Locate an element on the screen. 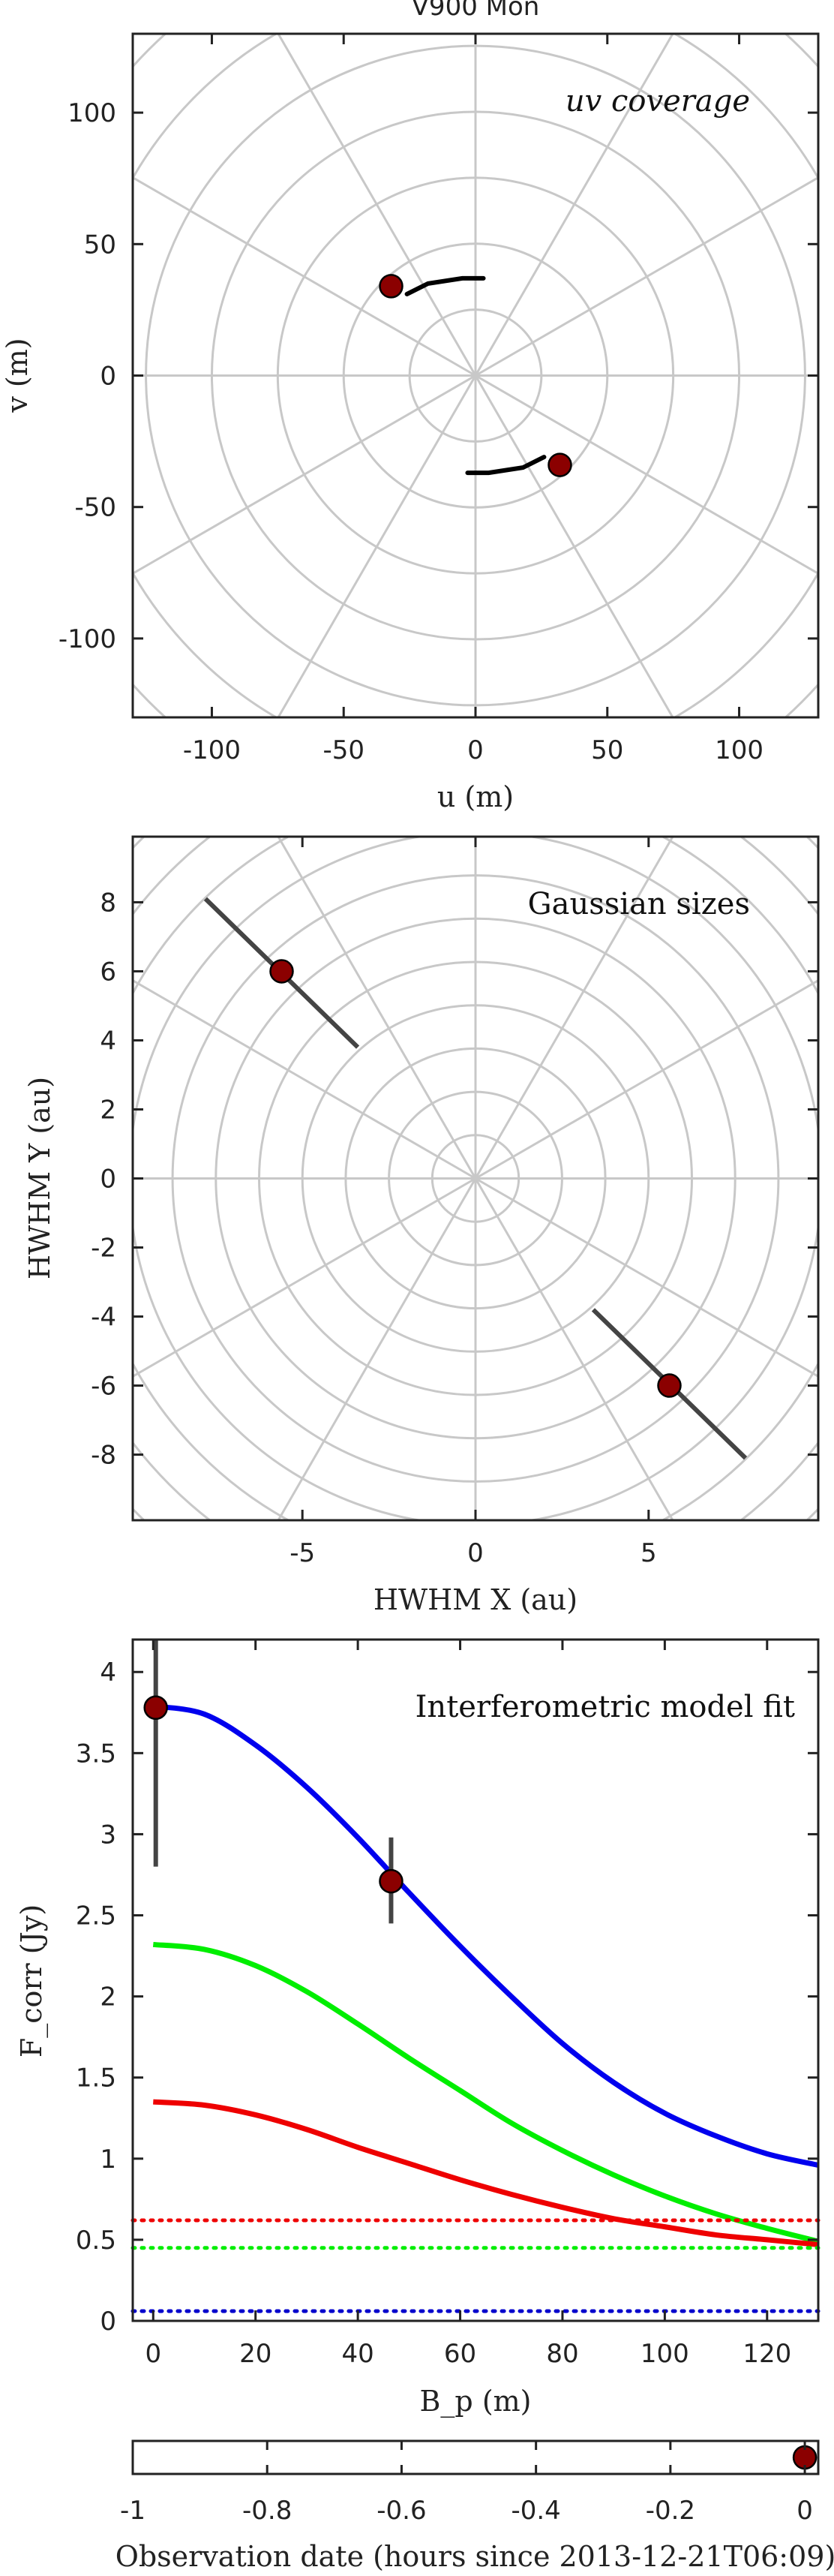  gaussian-x-tick-label: 0 is located at coordinates (475, 1553).